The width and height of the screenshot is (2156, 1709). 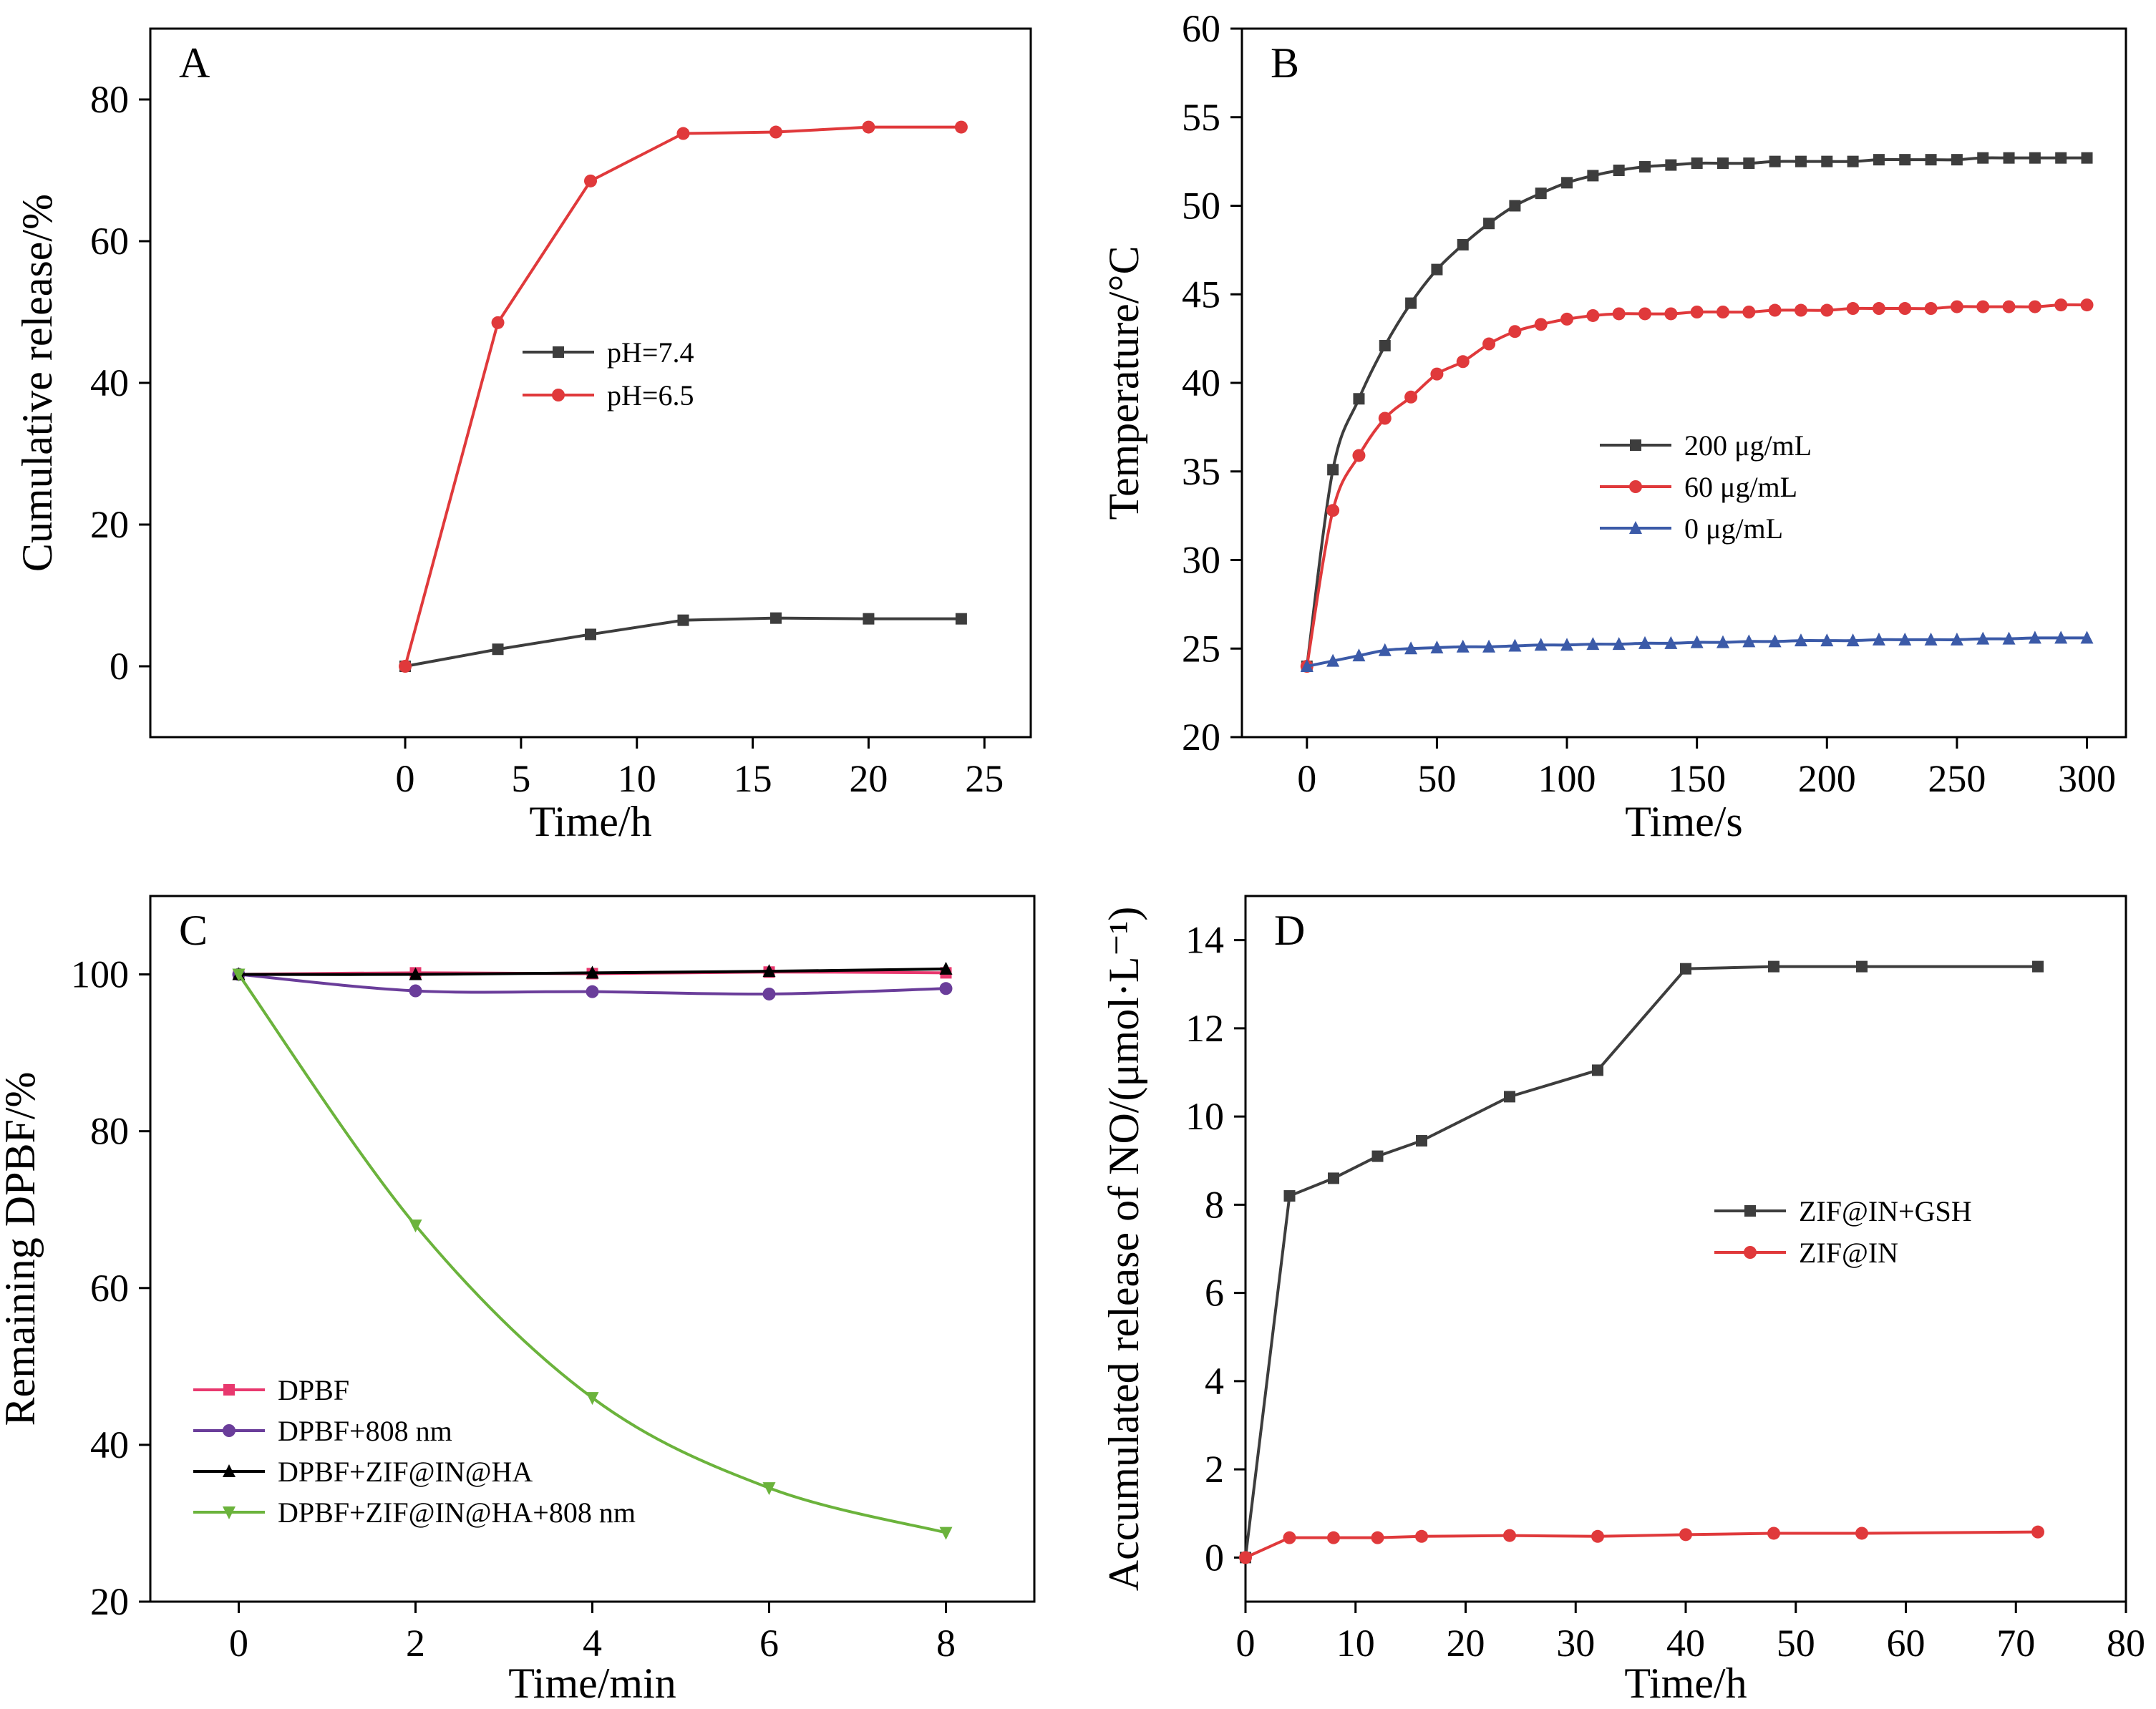 What do you see at coordinates (110, 1602) in the screenshot?
I see `y-tick-label: 20` at bounding box center [110, 1602].